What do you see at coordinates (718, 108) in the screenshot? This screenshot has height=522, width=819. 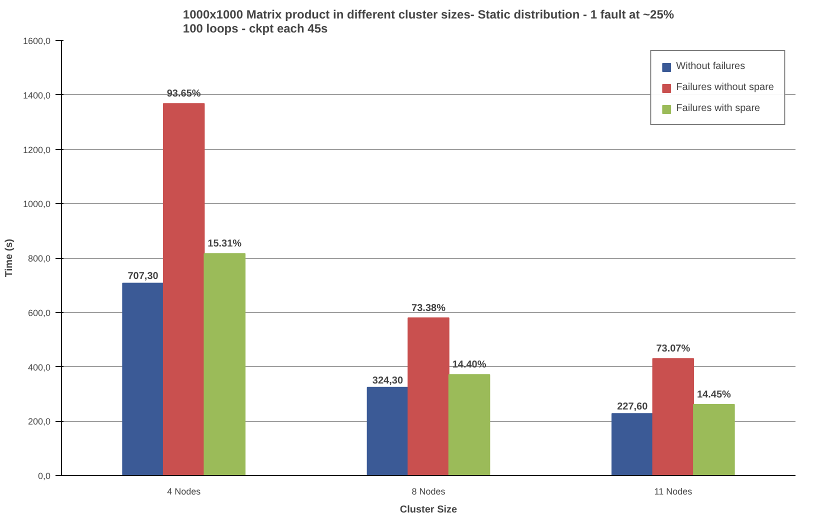 I see `legend-label: Failures with spare` at bounding box center [718, 108].